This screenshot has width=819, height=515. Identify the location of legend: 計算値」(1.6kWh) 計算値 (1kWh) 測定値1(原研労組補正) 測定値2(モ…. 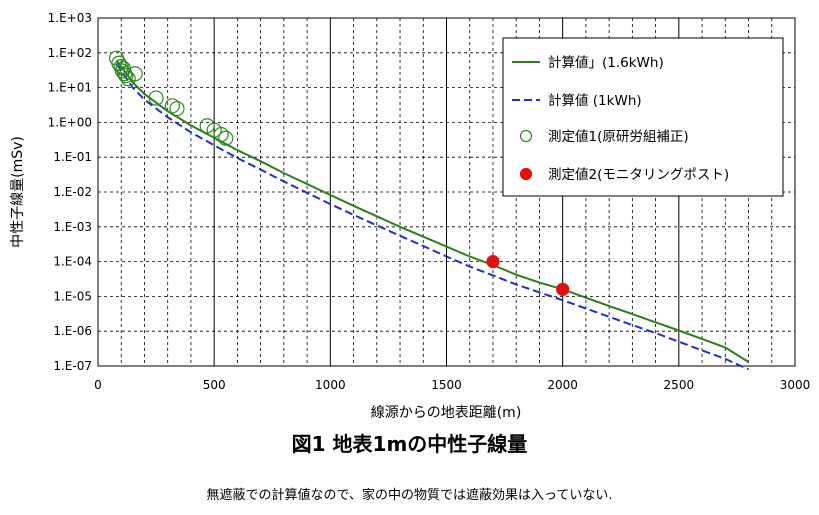
(643, 117).